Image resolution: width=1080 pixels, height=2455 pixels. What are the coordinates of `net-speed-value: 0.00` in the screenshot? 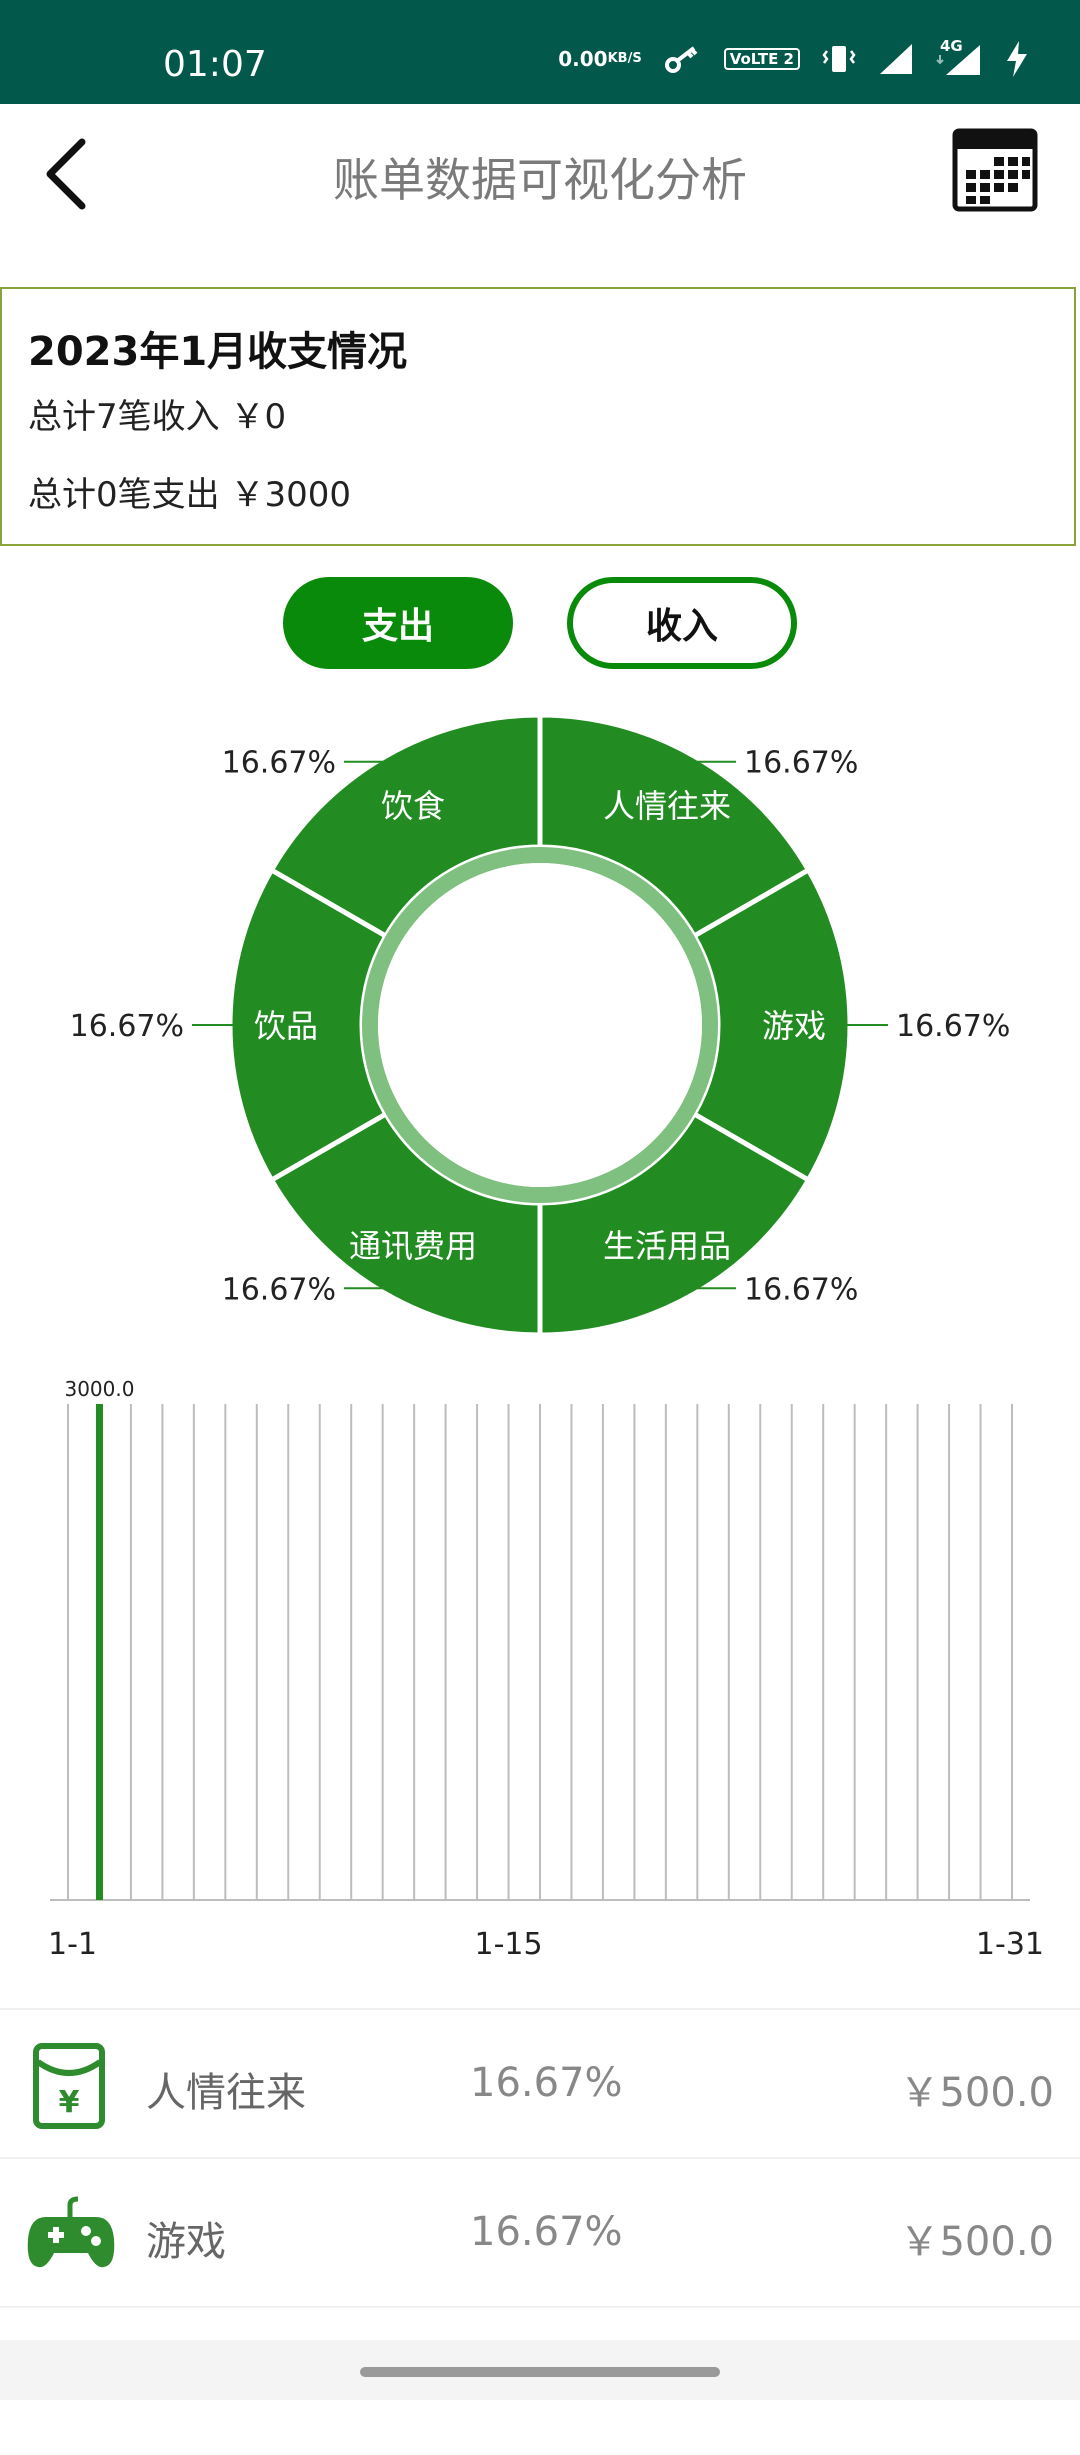 It's located at (583, 59).